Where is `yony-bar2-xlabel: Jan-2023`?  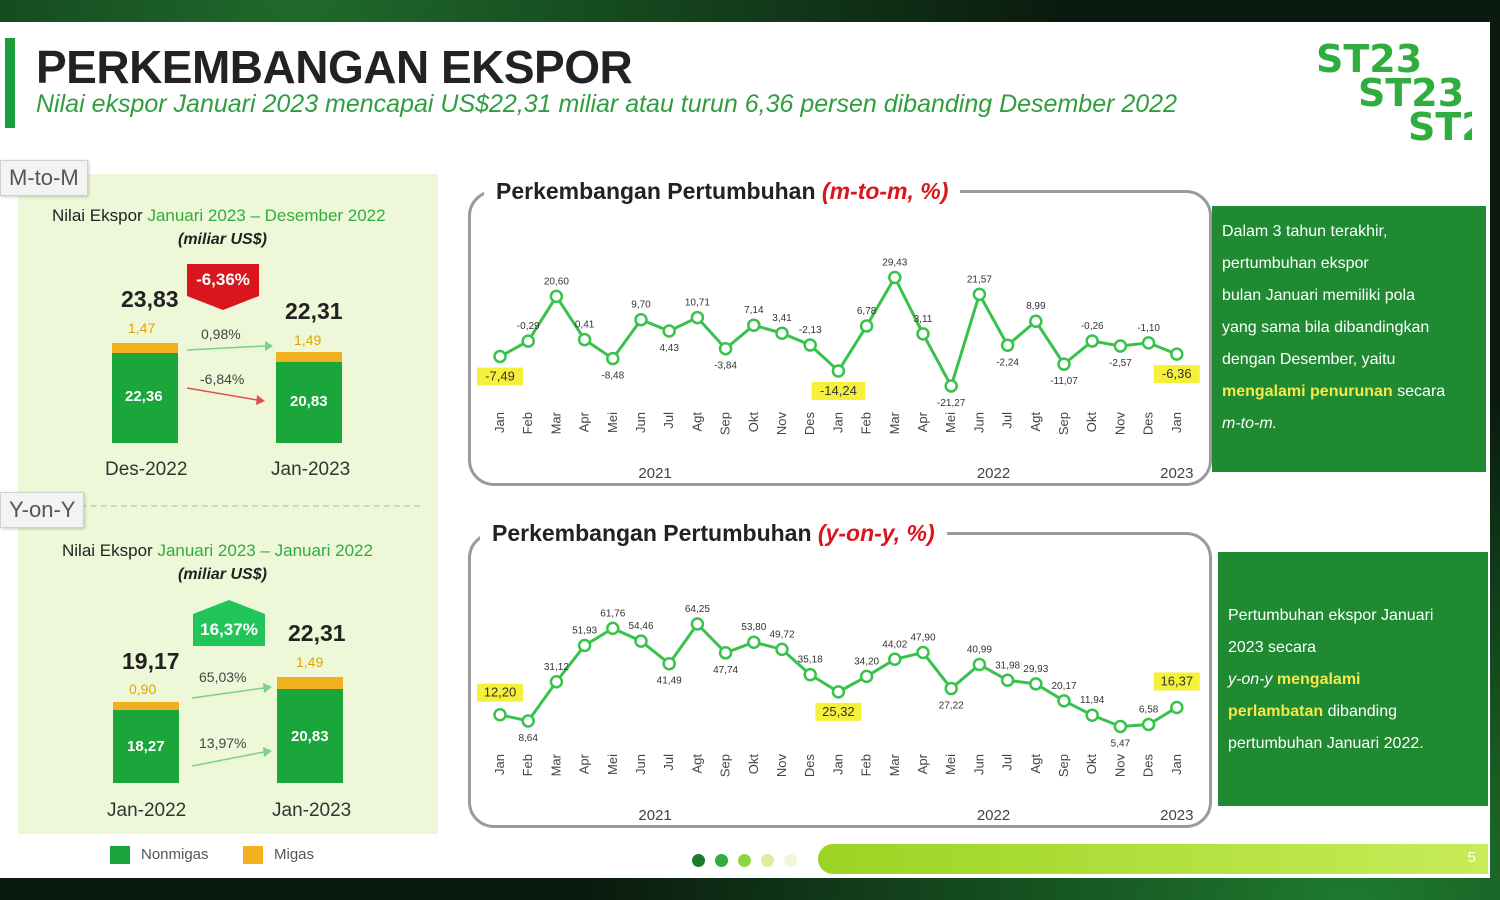 yony-bar2-xlabel: Jan-2023 is located at coordinates (312, 810).